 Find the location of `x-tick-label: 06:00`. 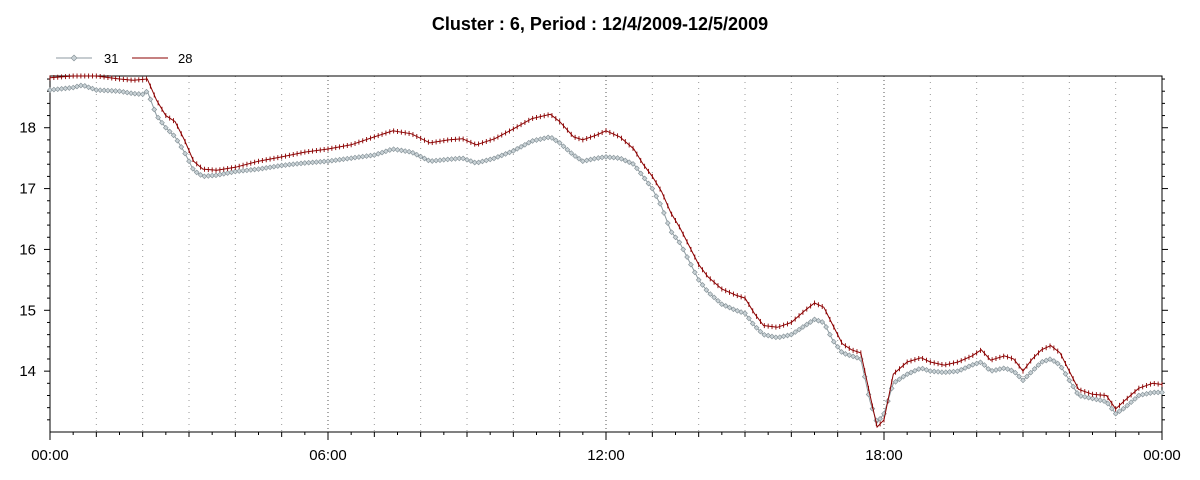

x-tick-label: 06:00 is located at coordinates (328, 455).